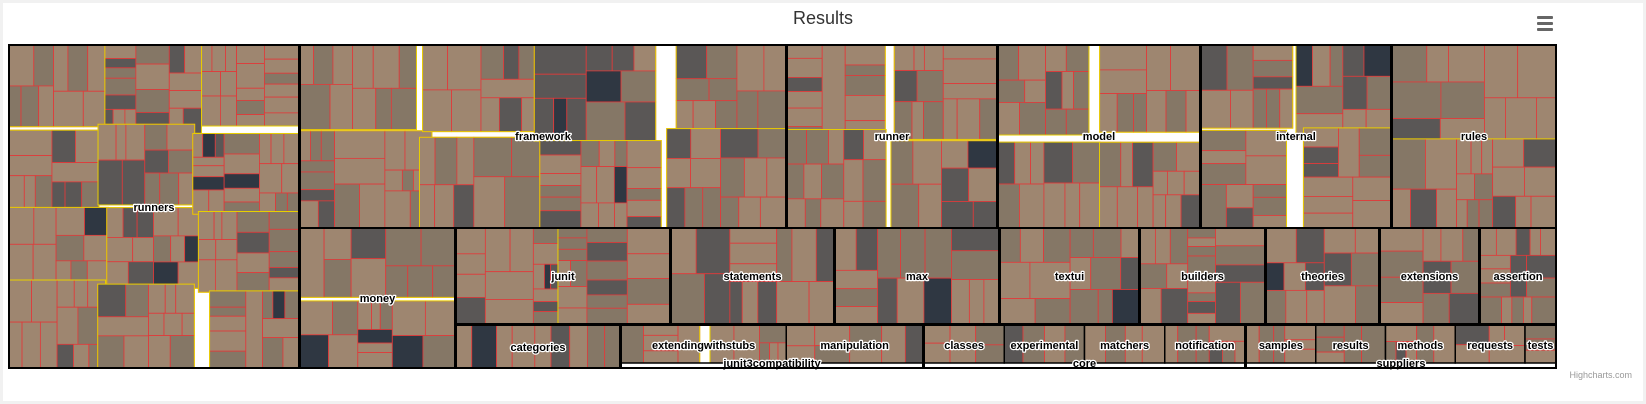 Image resolution: width=1646 pixels, height=404 pixels. I want to click on tests-leaf-cell, so click(1540, 356).